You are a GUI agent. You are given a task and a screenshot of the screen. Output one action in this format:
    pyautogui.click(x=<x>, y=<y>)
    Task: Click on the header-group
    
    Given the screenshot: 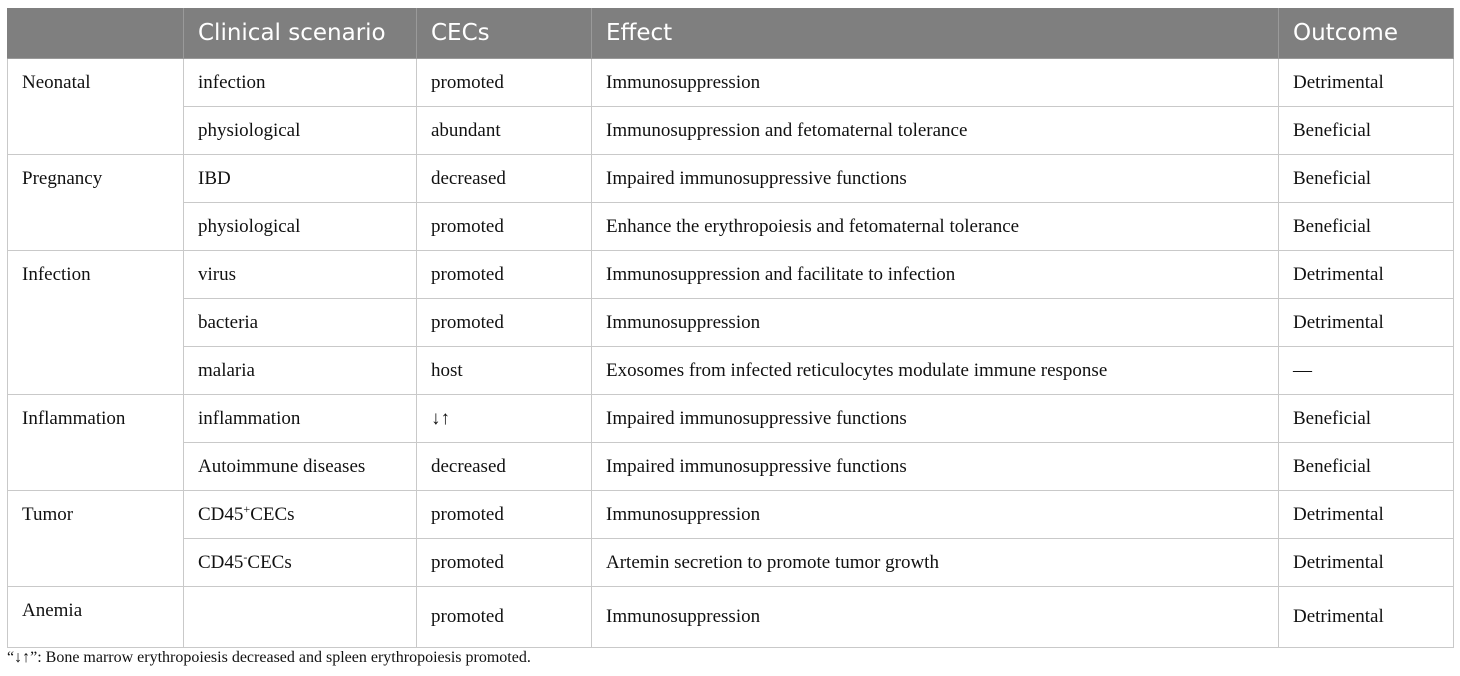 What is the action you would take?
    pyautogui.click(x=95, y=33)
    